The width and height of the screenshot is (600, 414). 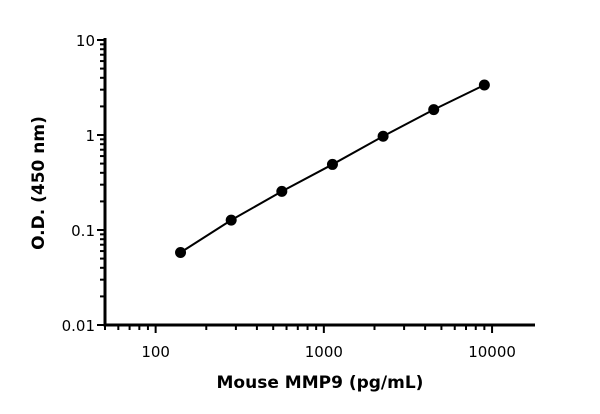 What do you see at coordinates (83, 231) in the screenshot?
I see `y-tick-label: 0.1` at bounding box center [83, 231].